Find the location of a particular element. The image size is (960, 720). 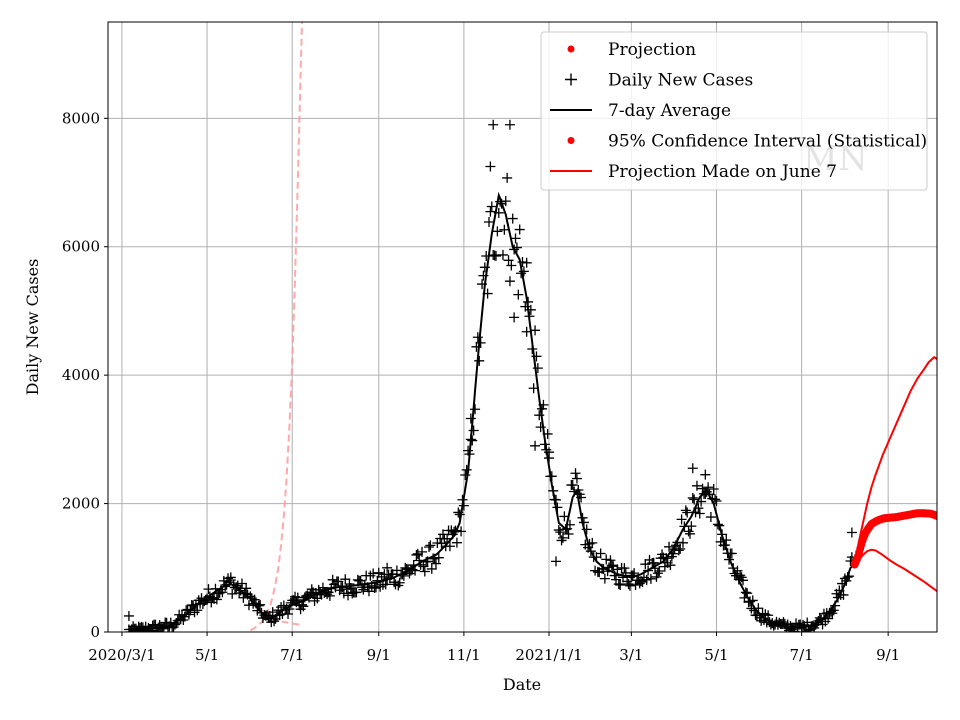

june7-projection-line is located at coordinates (274, 327).